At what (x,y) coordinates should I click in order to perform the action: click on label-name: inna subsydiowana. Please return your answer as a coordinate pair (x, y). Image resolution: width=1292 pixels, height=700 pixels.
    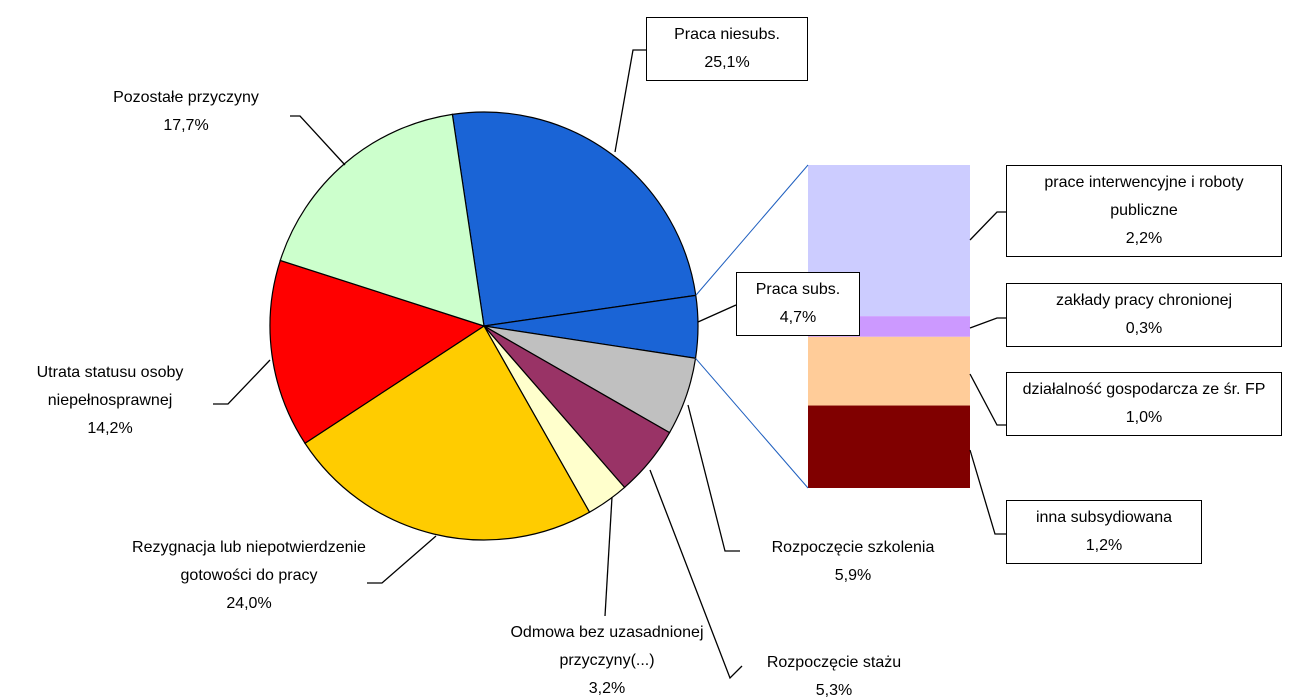
    Looking at the image, I should click on (1104, 517).